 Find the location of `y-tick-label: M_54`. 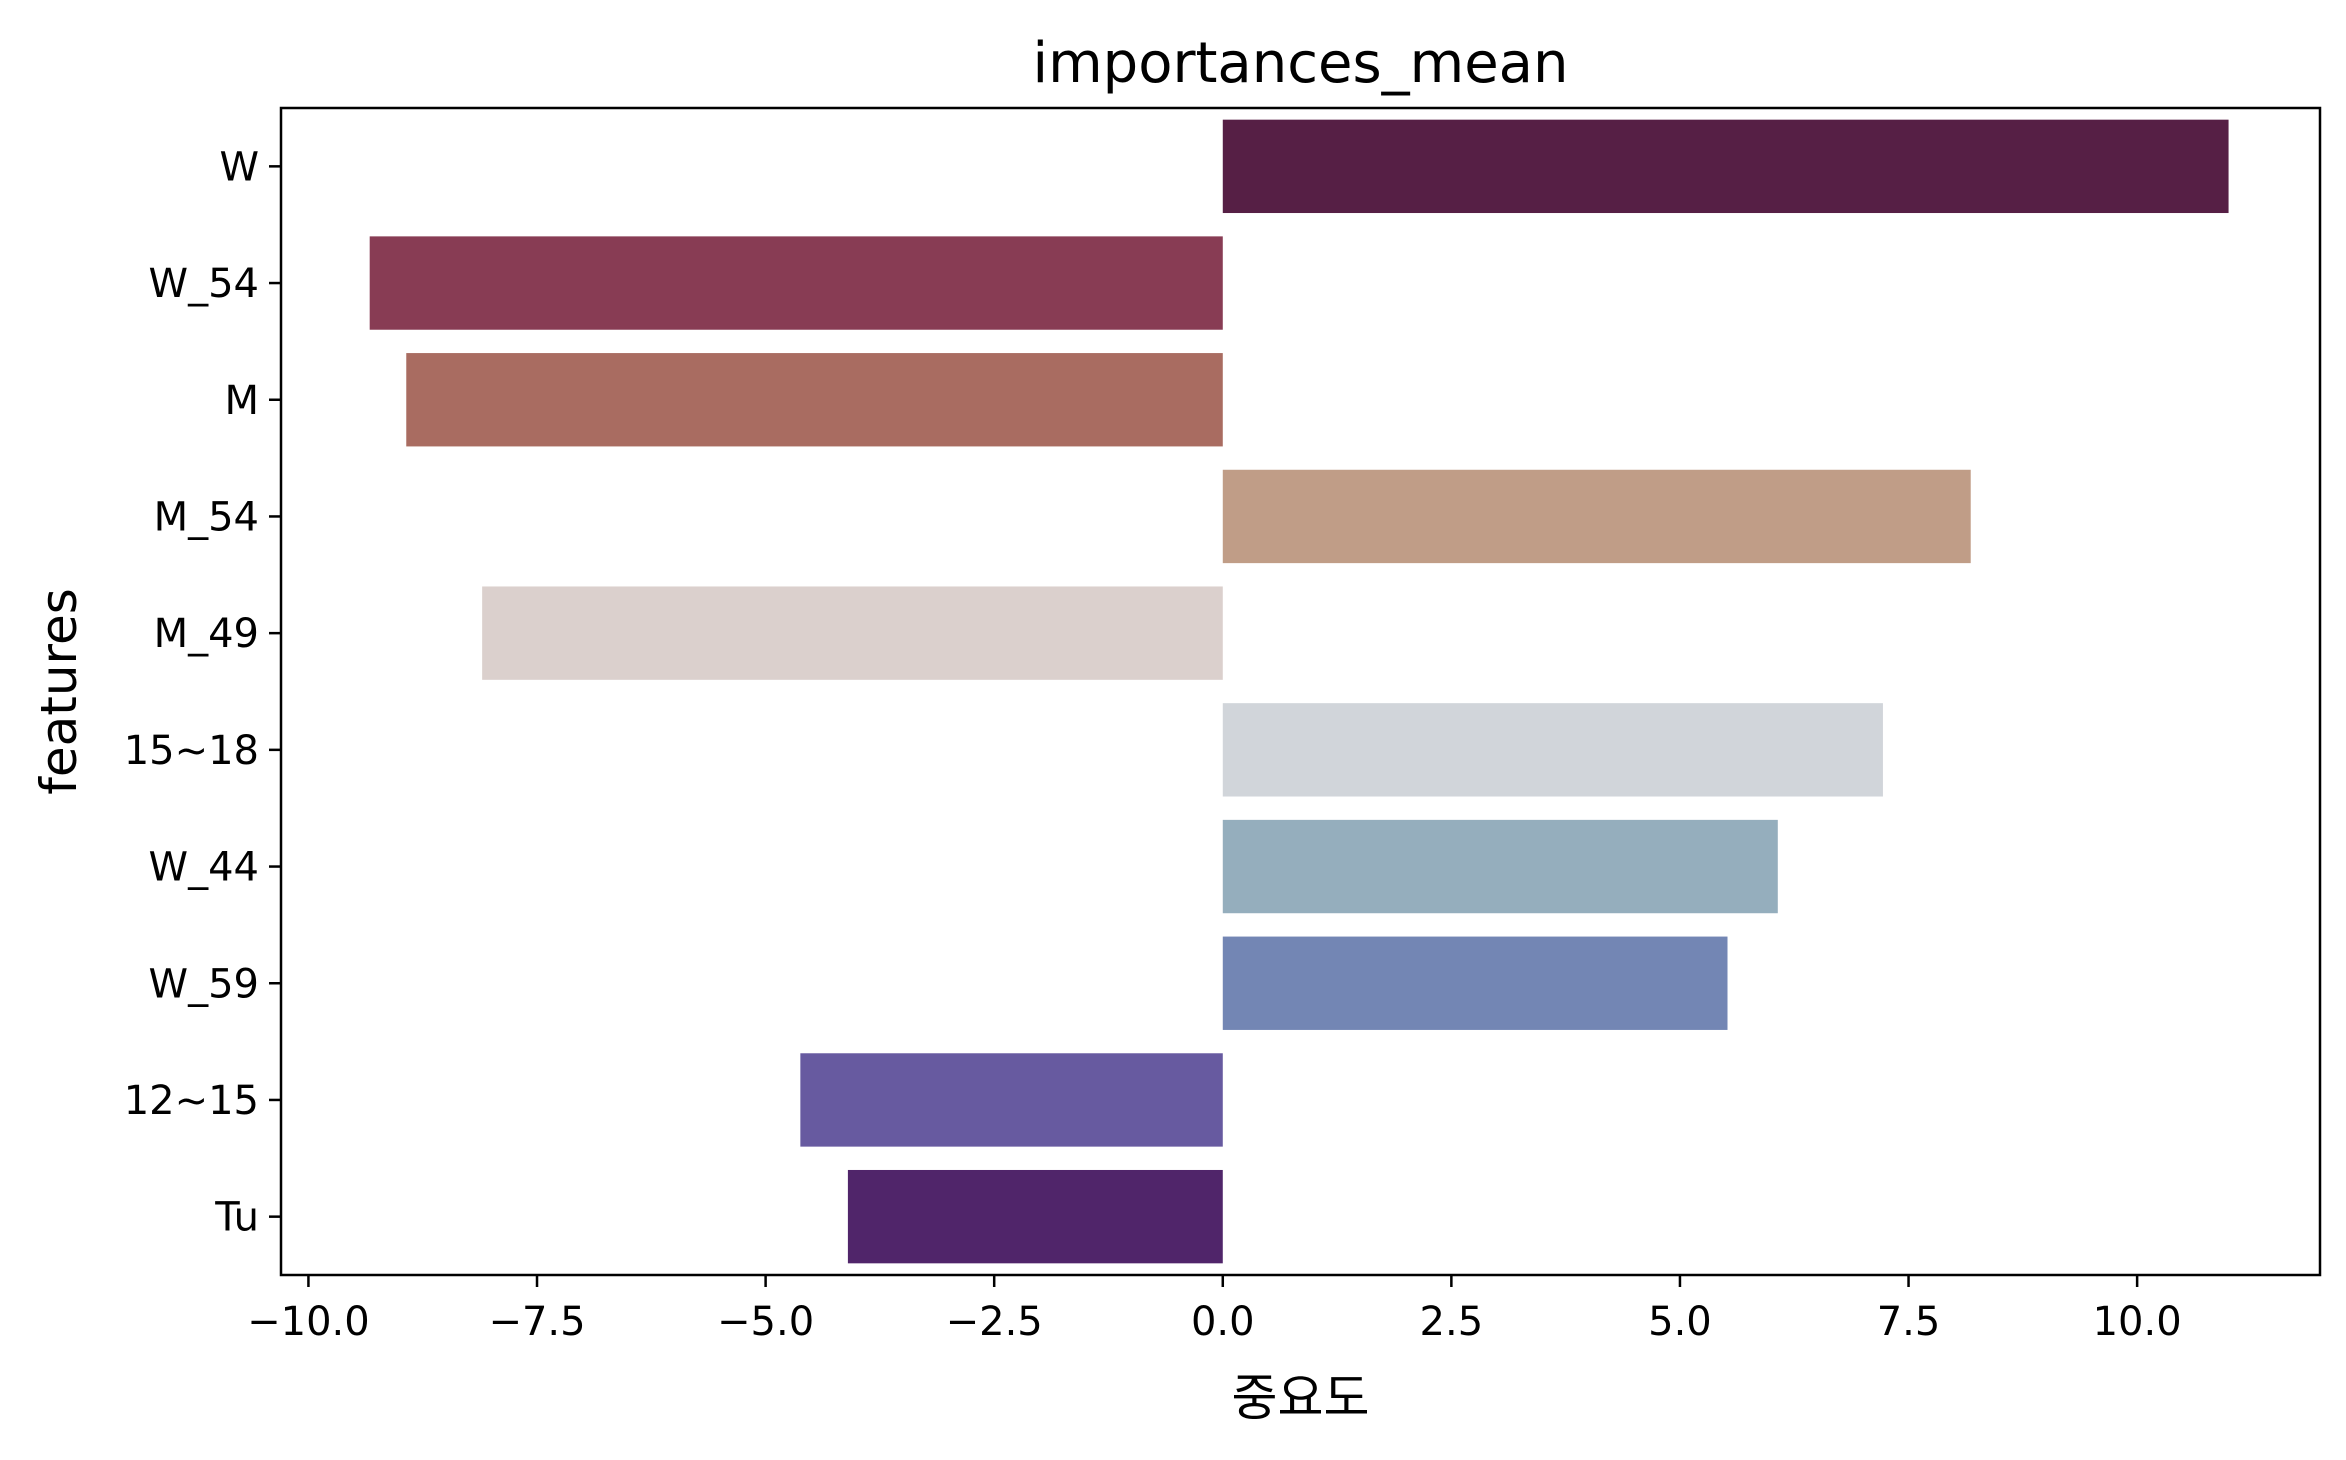

y-tick-label: M_54 is located at coordinates (206, 517).